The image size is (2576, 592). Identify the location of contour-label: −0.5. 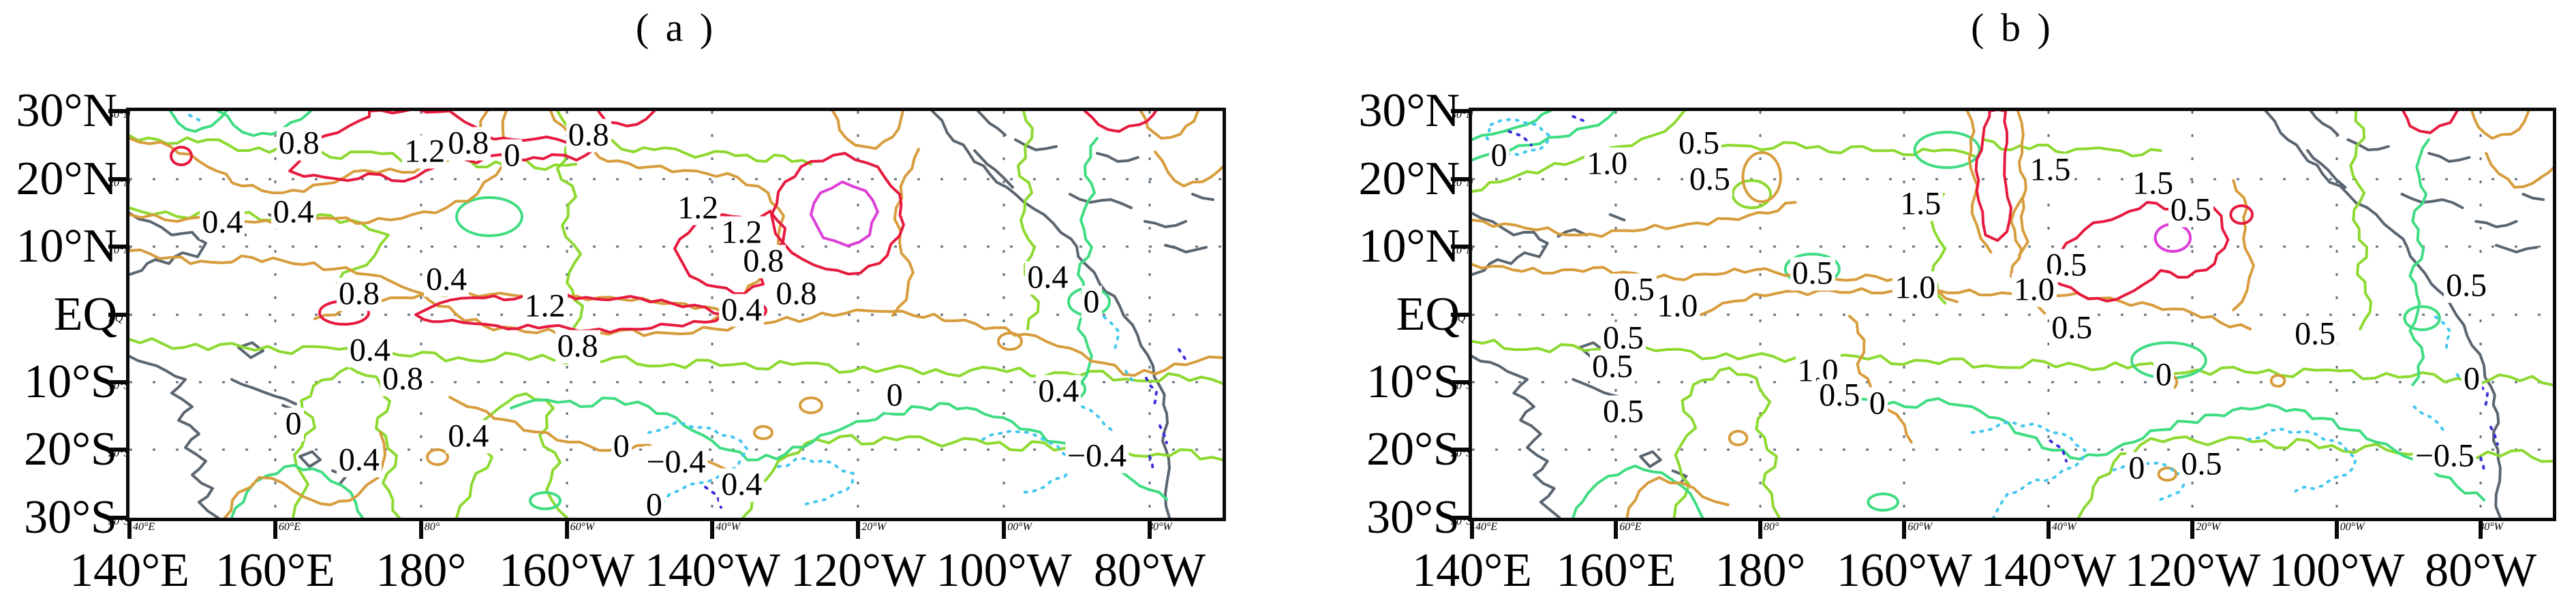
(2444, 456).